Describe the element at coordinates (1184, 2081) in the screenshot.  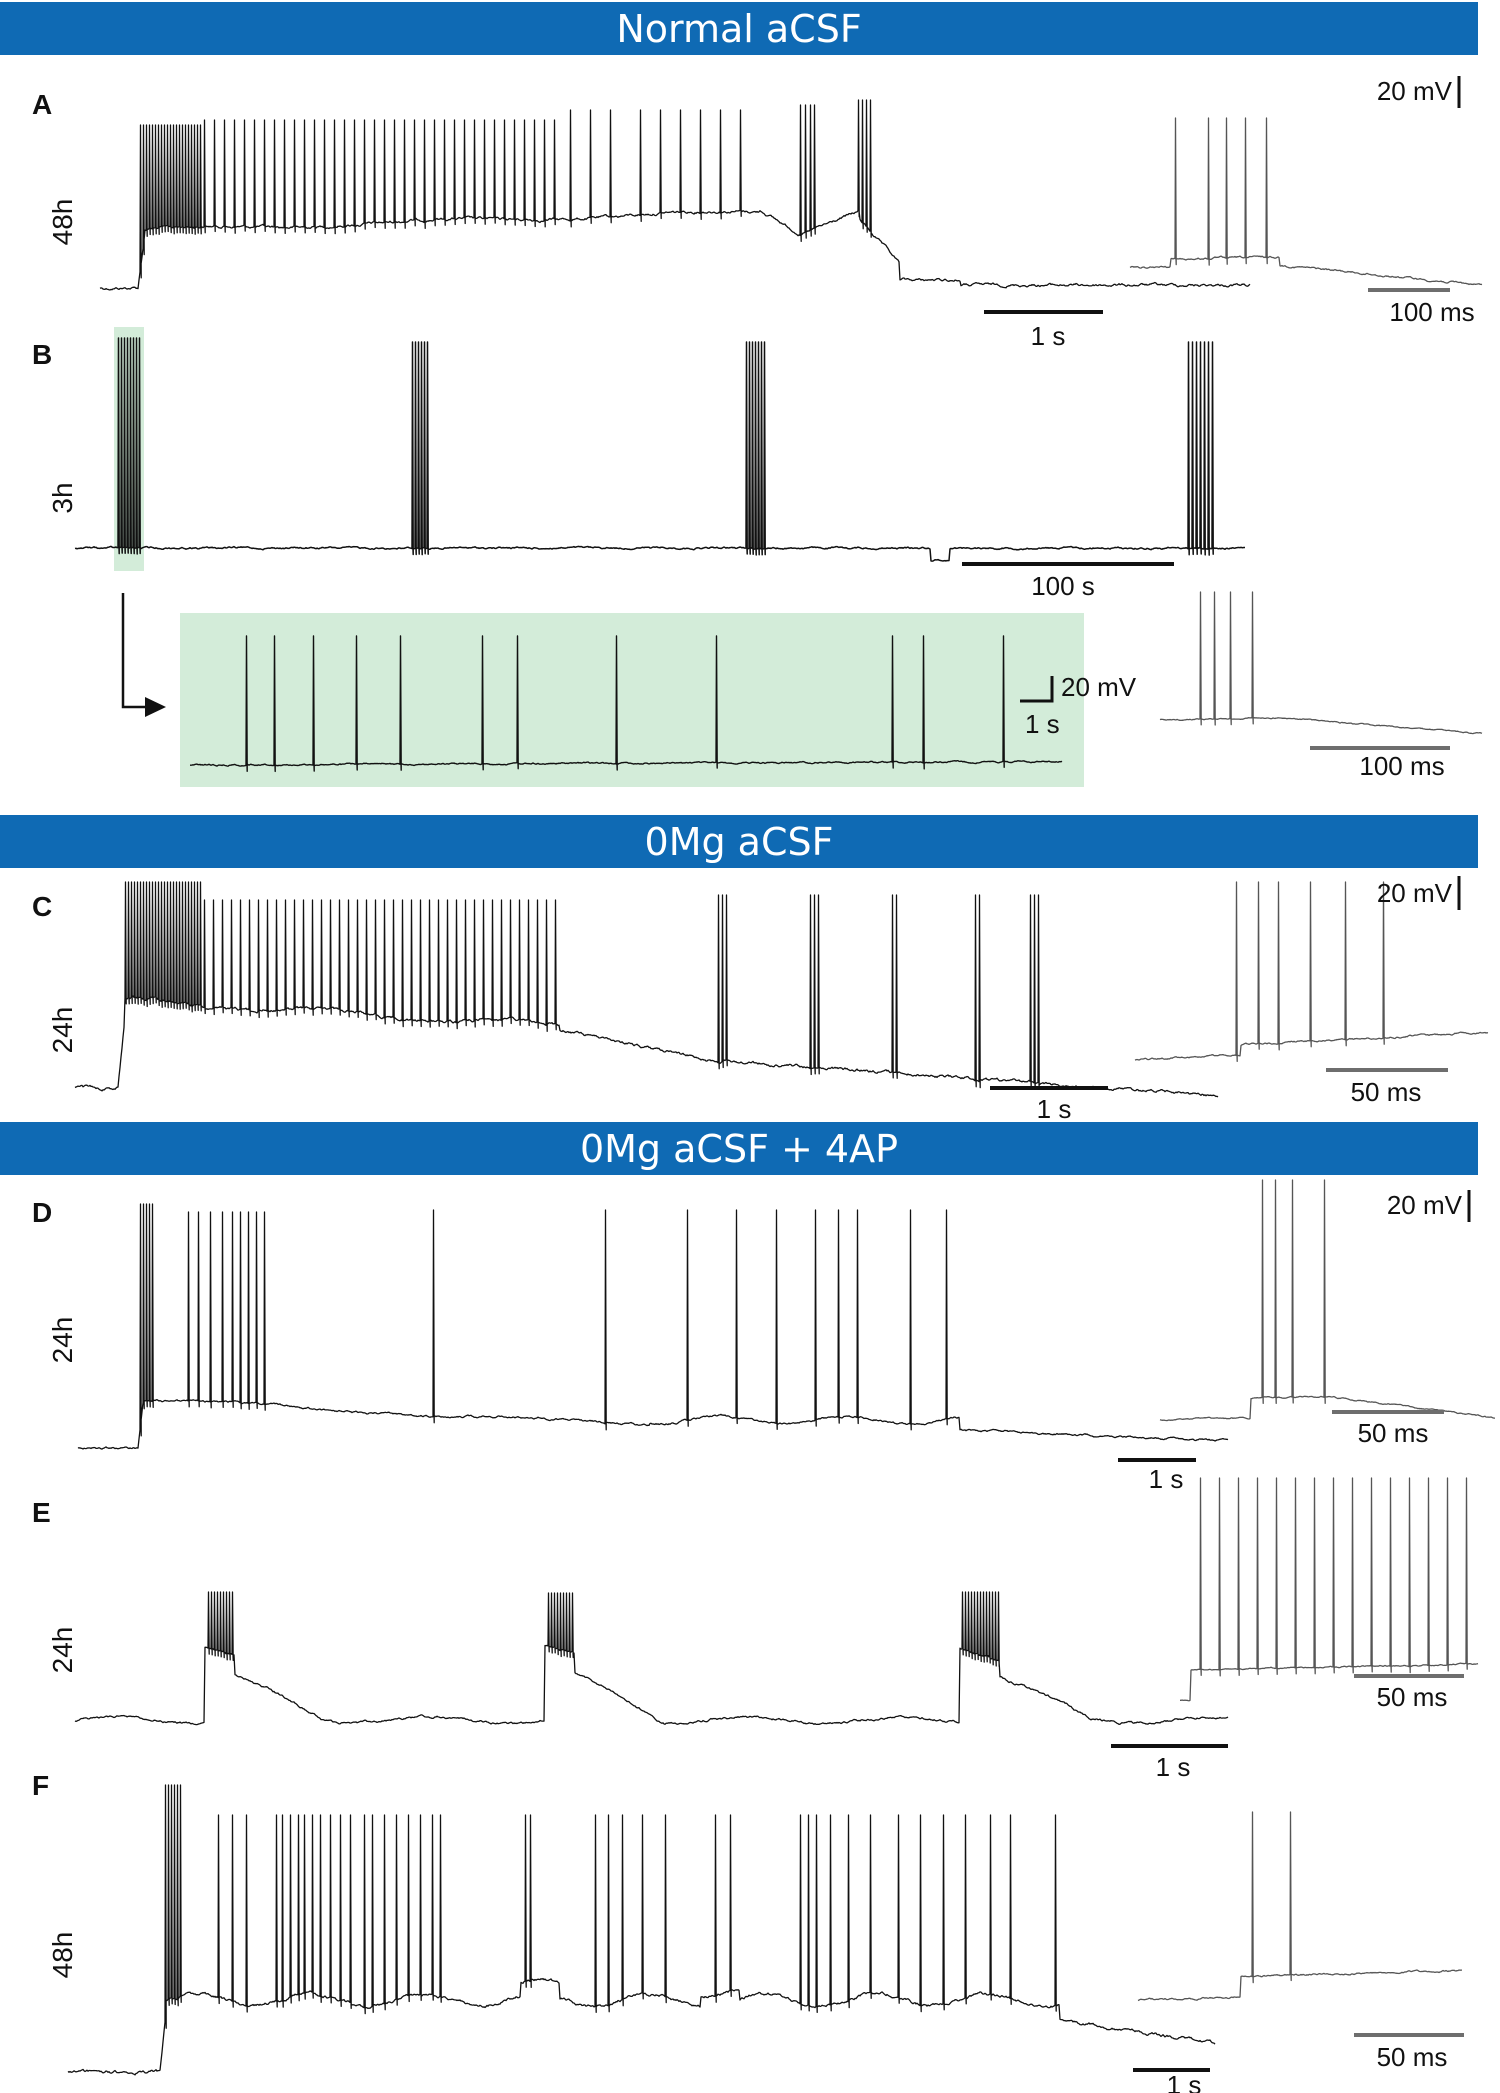
I see `time-scale-label-f: 1 s` at that location.